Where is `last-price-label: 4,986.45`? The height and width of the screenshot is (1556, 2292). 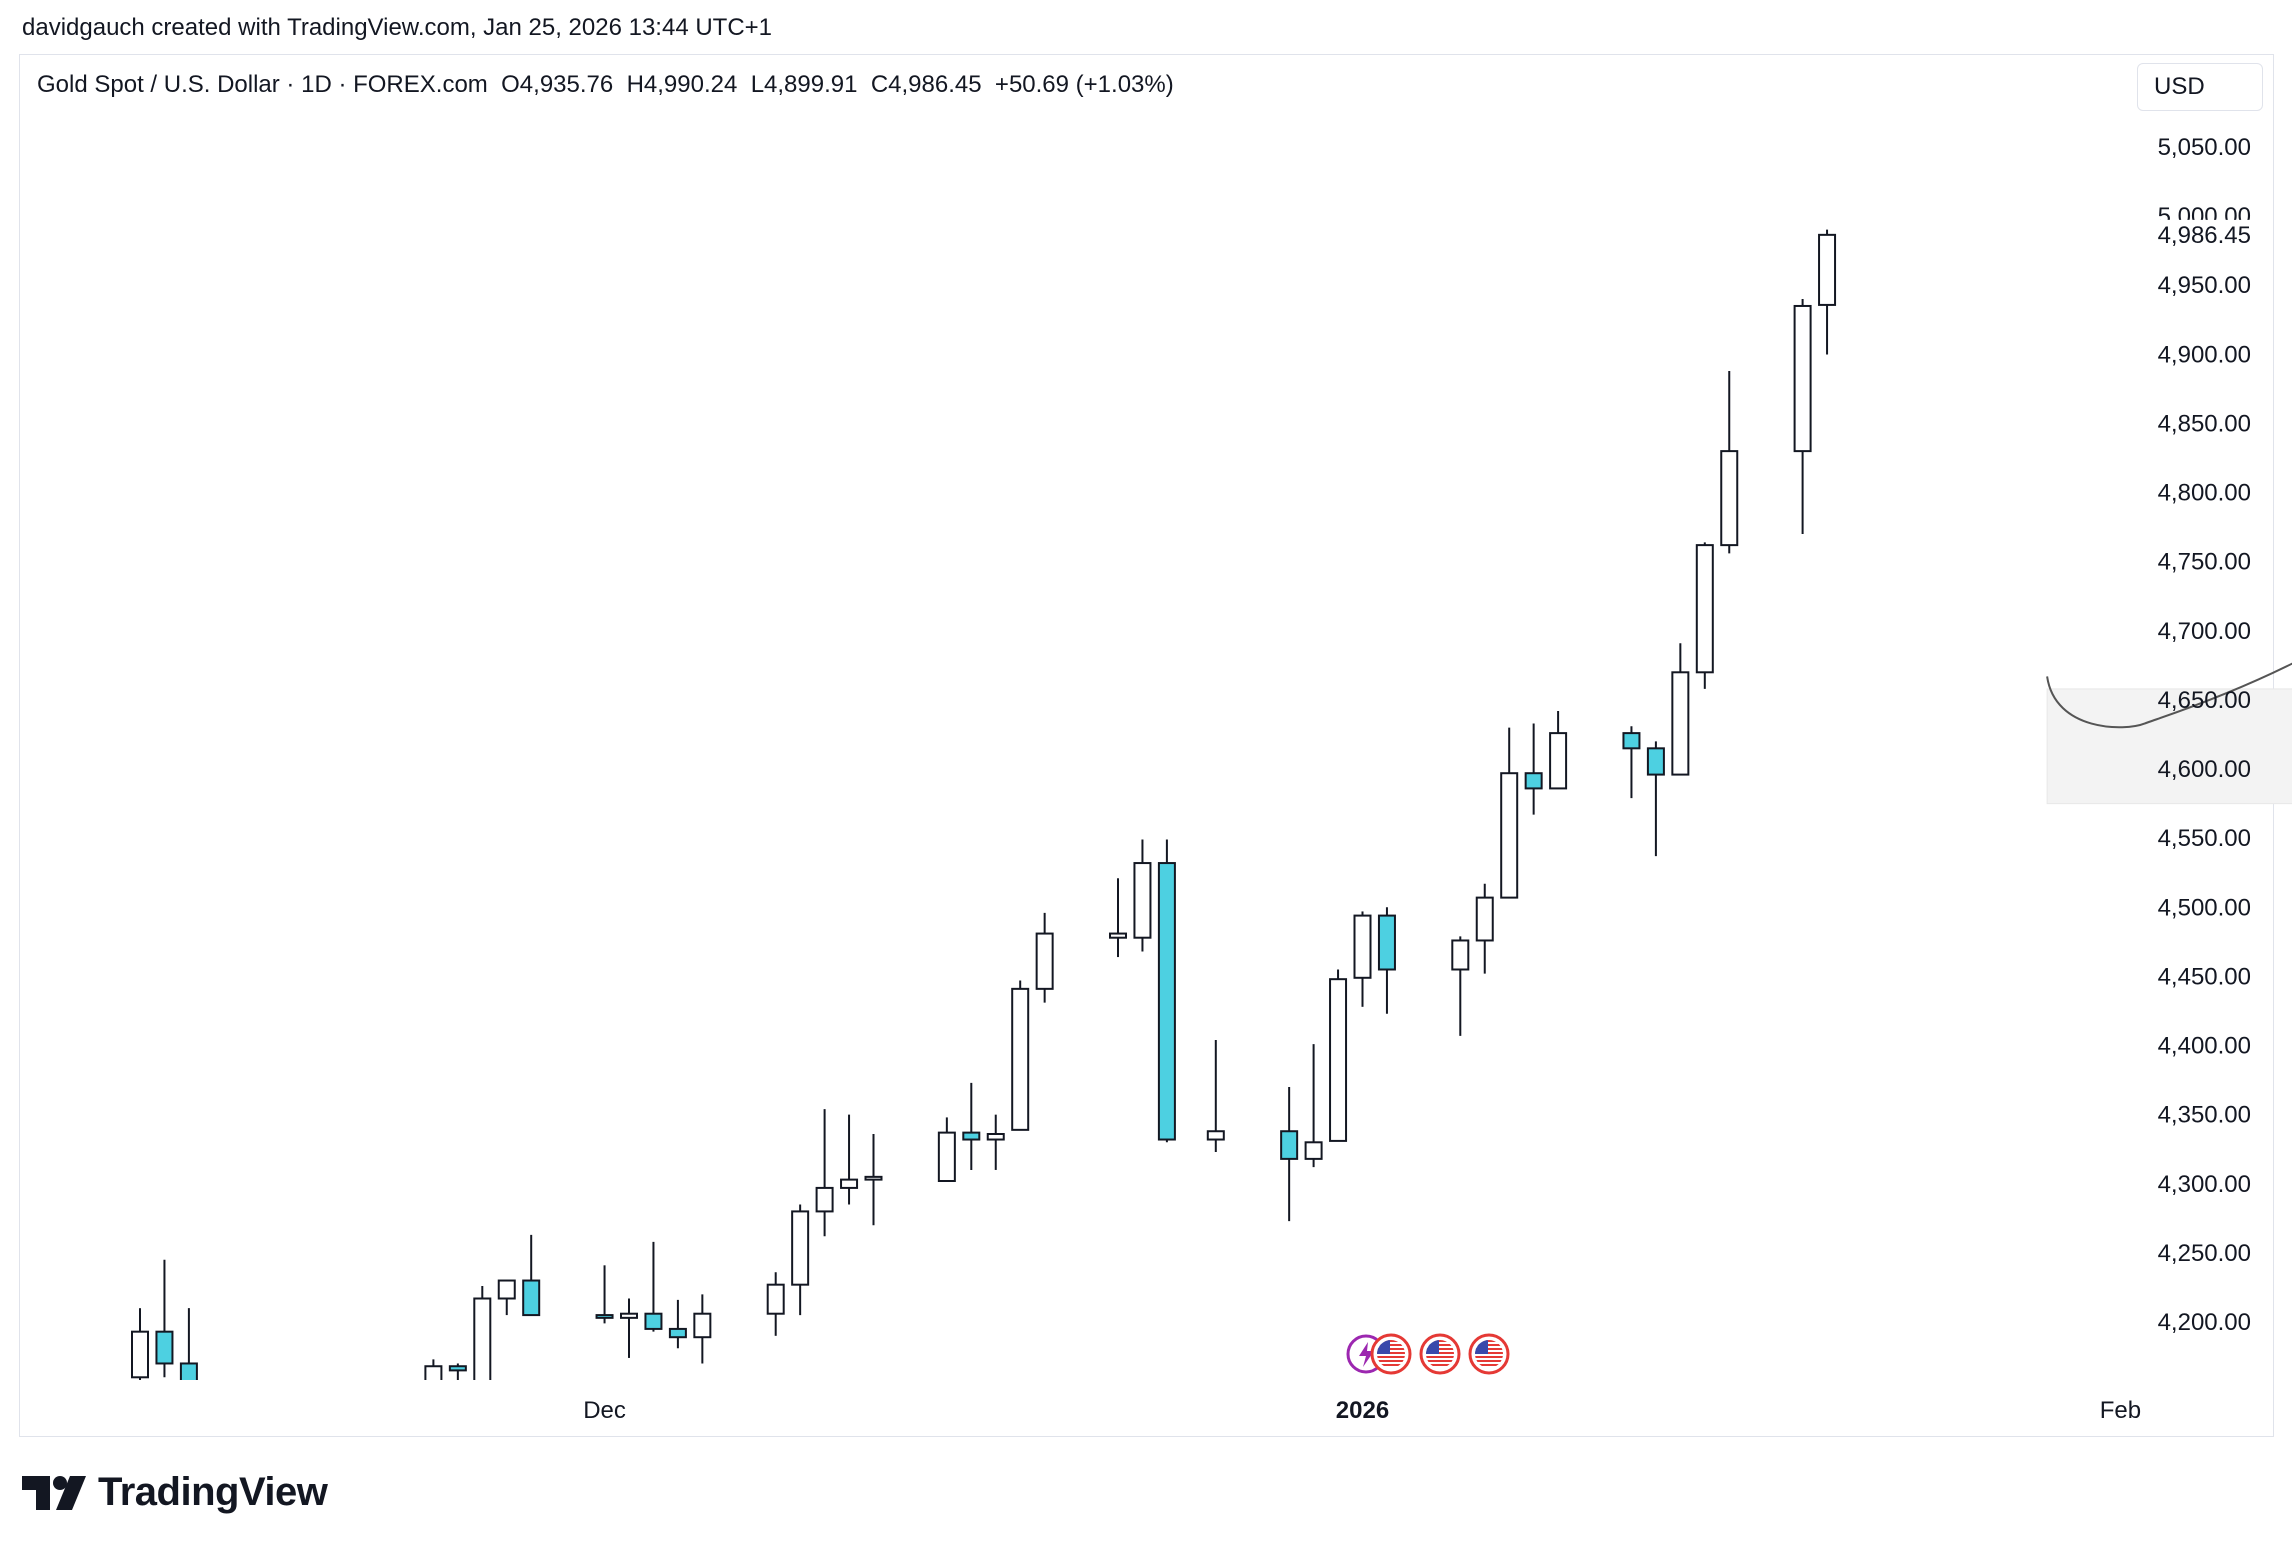 last-price-label: 4,986.45 is located at coordinates (2204, 235).